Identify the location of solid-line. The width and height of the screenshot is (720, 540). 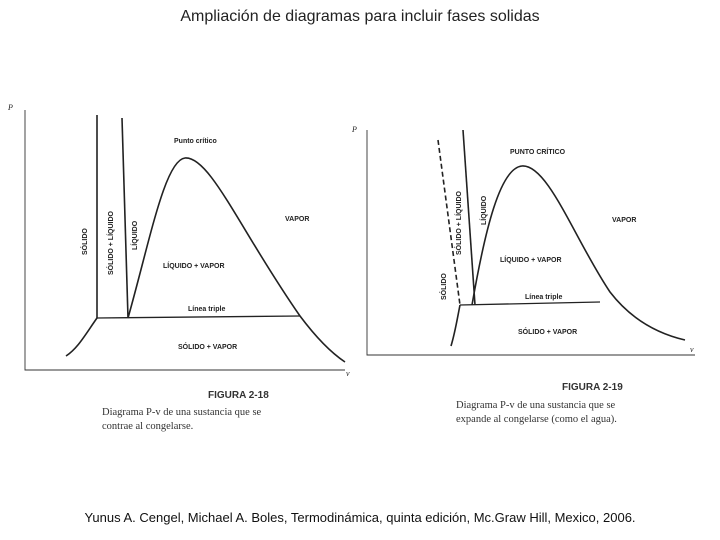
(449, 222).